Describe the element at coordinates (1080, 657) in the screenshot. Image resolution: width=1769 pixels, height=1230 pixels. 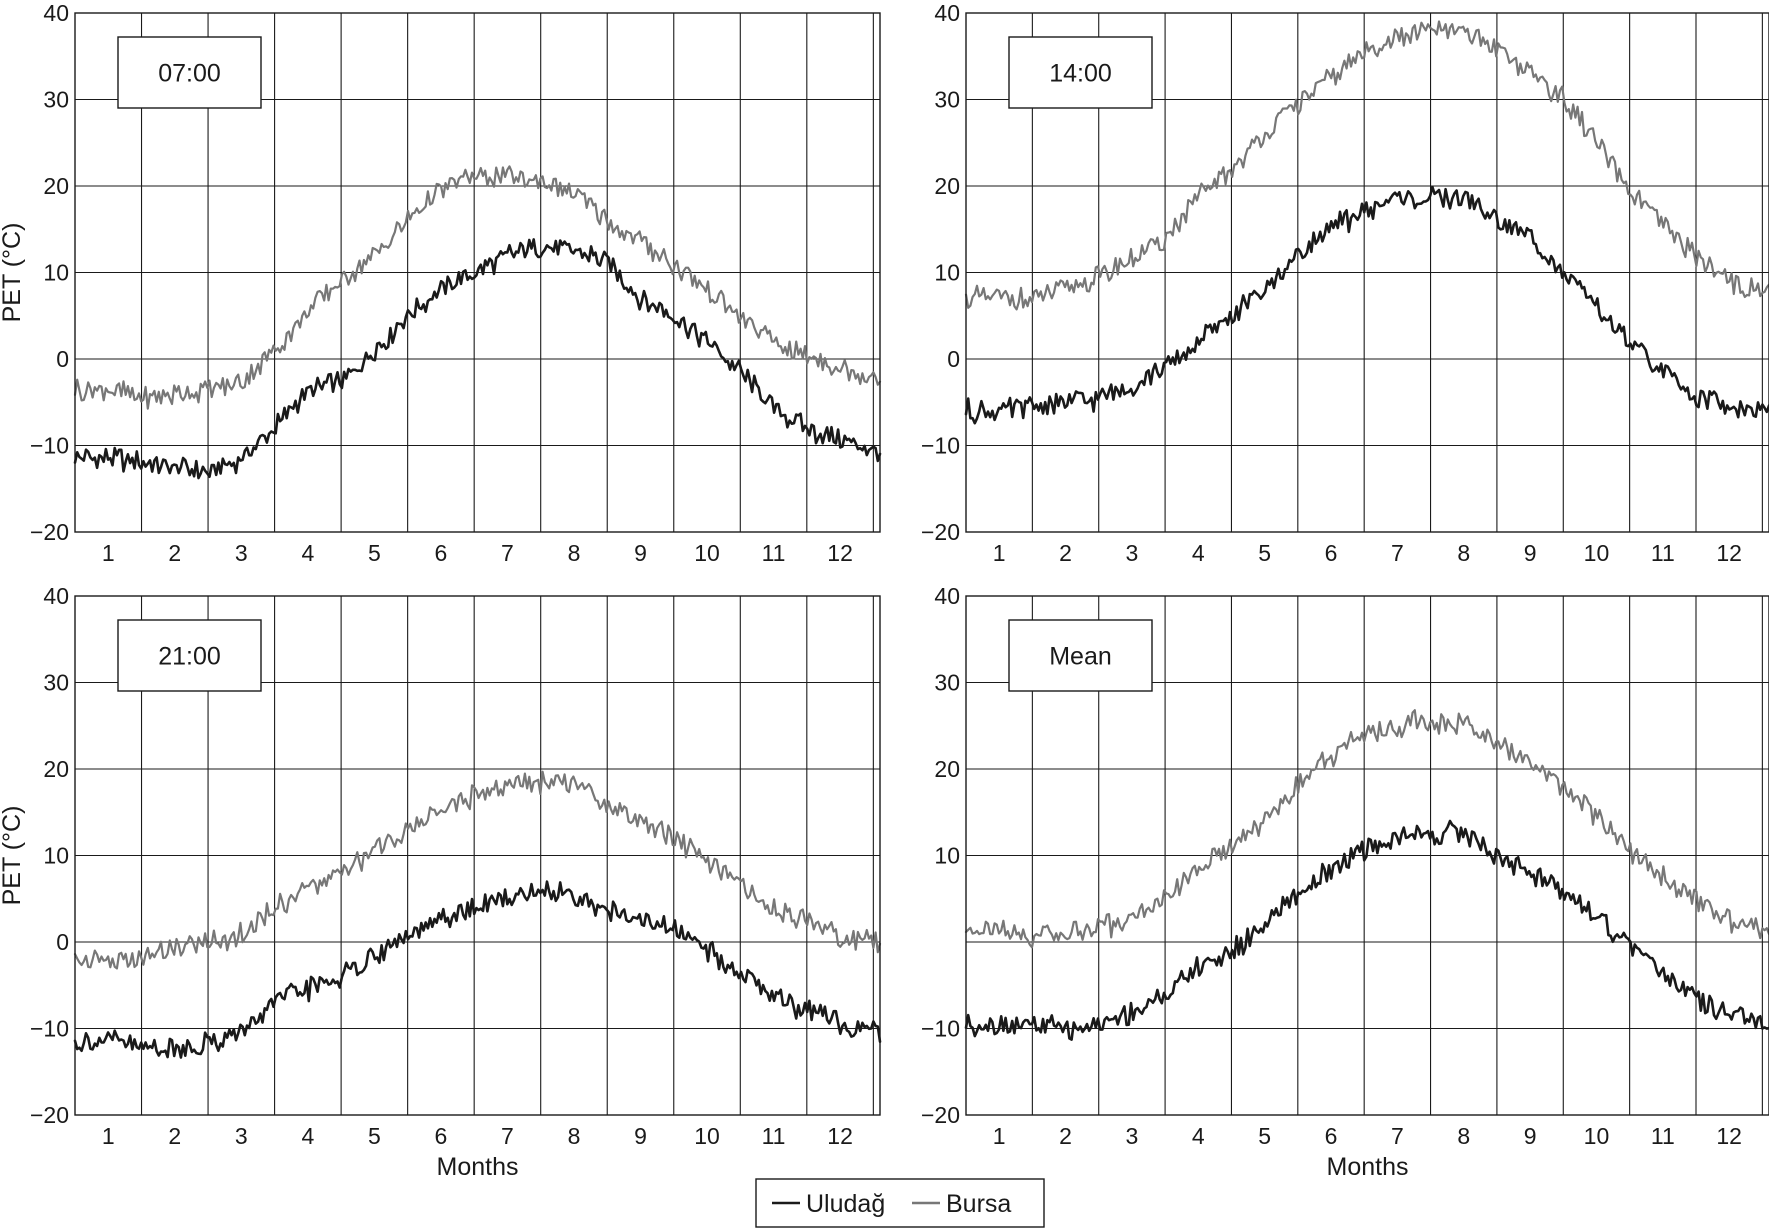
I see `panel-label: Mean` at that location.